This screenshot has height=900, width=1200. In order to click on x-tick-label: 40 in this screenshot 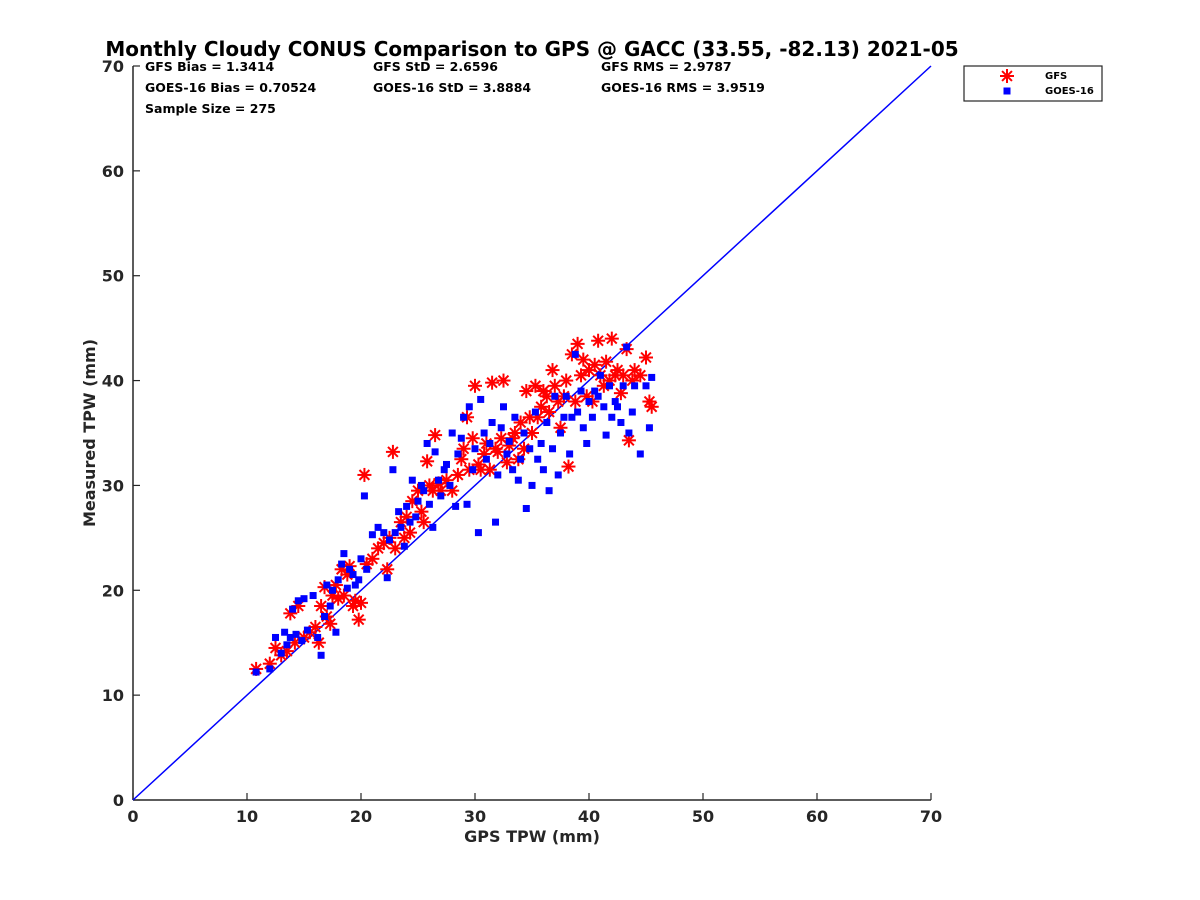, I will do `click(589, 816)`.